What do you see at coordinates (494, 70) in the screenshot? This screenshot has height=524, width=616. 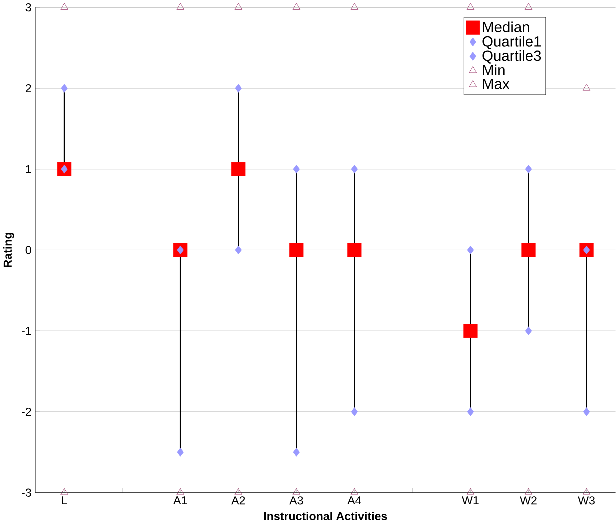 I see `legend-label: Min` at bounding box center [494, 70].